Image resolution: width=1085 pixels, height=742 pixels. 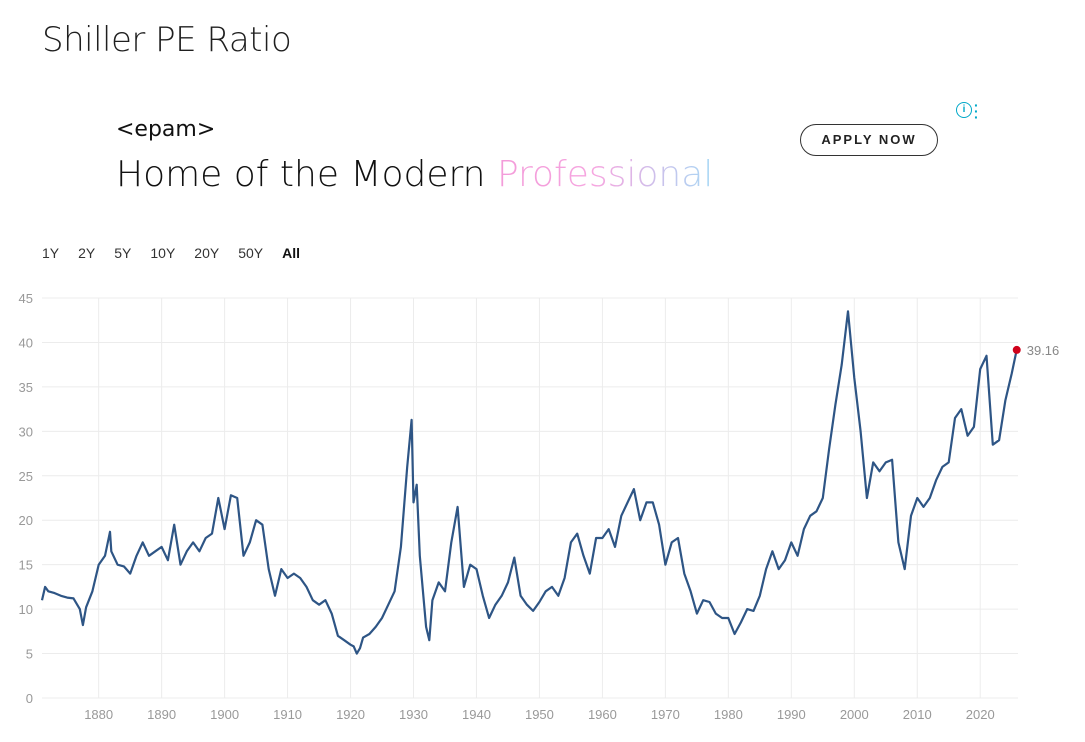 What do you see at coordinates (51, 253) in the screenshot?
I see `range-1y: 1Y` at bounding box center [51, 253].